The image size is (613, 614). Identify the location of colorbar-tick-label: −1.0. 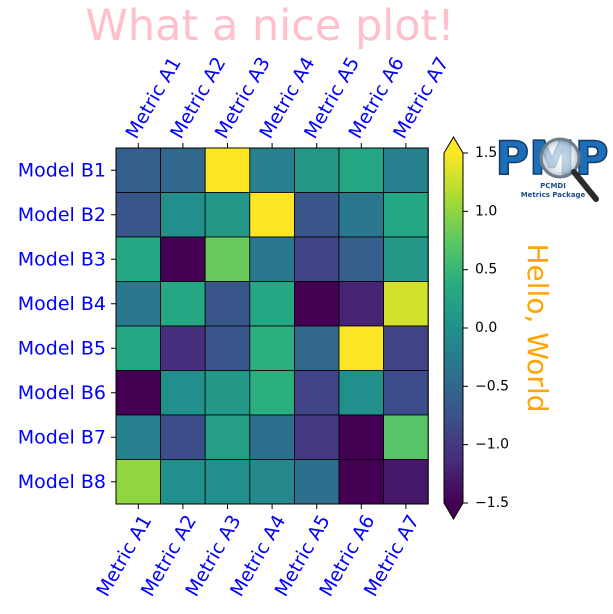
(492, 445).